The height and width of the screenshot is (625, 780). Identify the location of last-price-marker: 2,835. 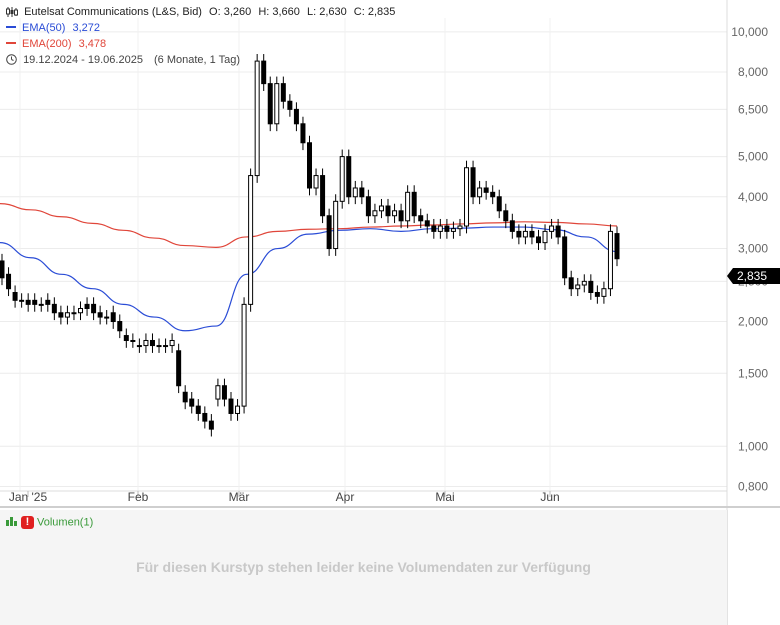
(753, 276).